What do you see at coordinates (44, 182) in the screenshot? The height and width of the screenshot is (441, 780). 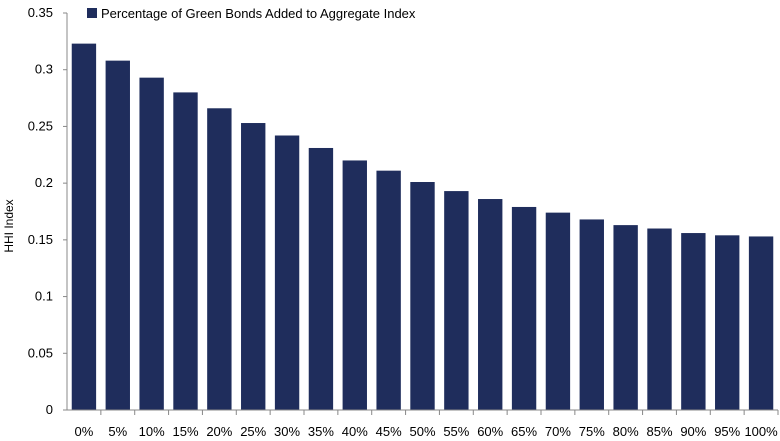 I see `y-tick-label: 0.2` at bounding box center [44, 182].